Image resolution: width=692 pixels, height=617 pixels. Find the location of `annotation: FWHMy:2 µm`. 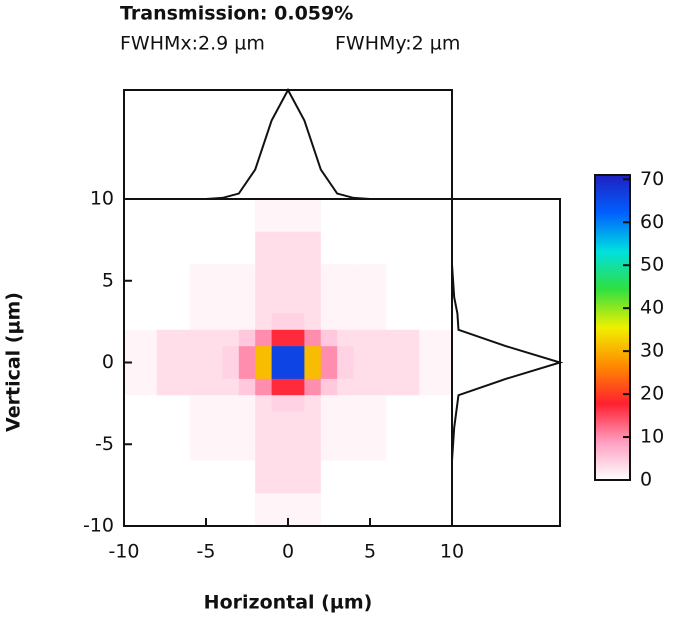

annotation: FWHMy:2 µm is located at coordinates (397, 44).